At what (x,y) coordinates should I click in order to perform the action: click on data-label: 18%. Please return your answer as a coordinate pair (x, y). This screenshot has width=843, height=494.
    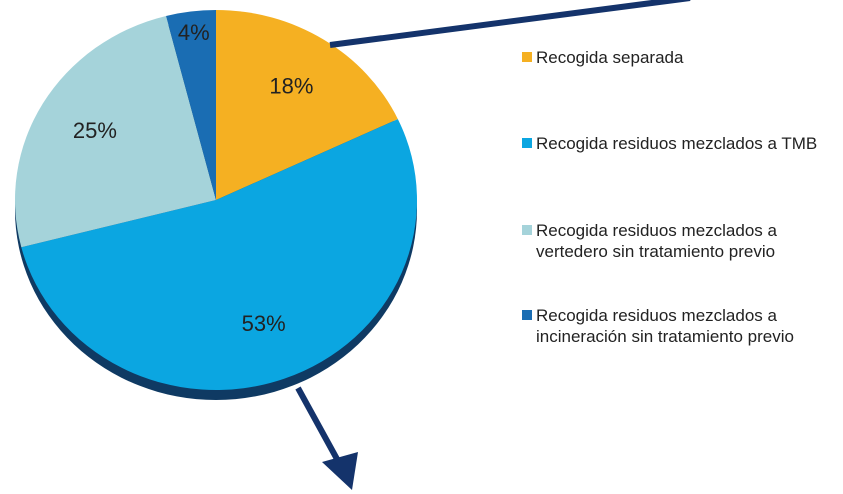
    Looking at the image, I should click on (291, 86).